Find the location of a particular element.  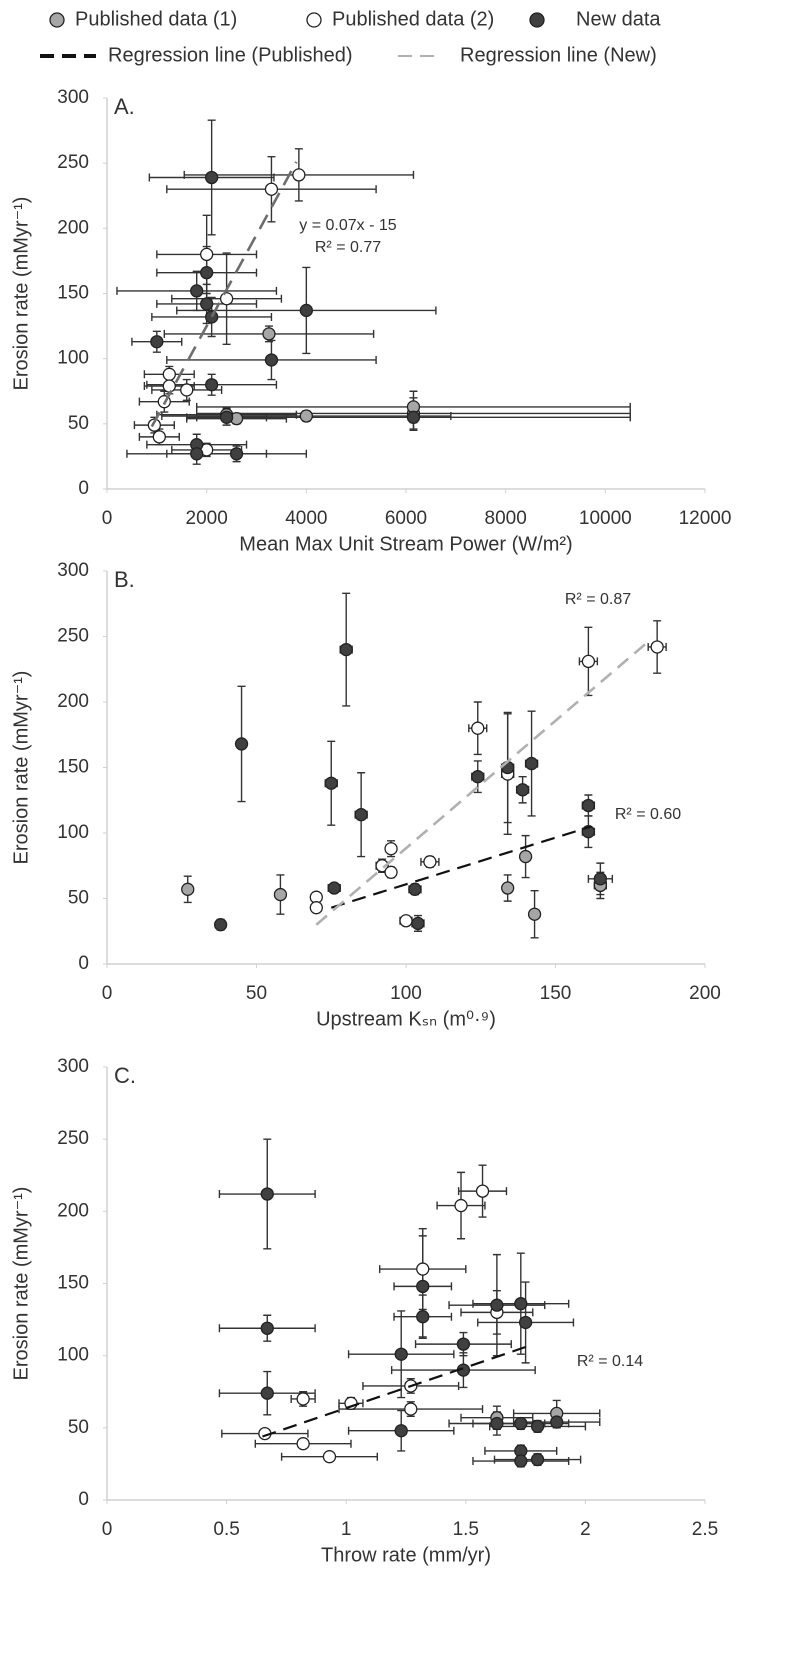

x-tick-label: 200 is located at coordinates (705, 993).